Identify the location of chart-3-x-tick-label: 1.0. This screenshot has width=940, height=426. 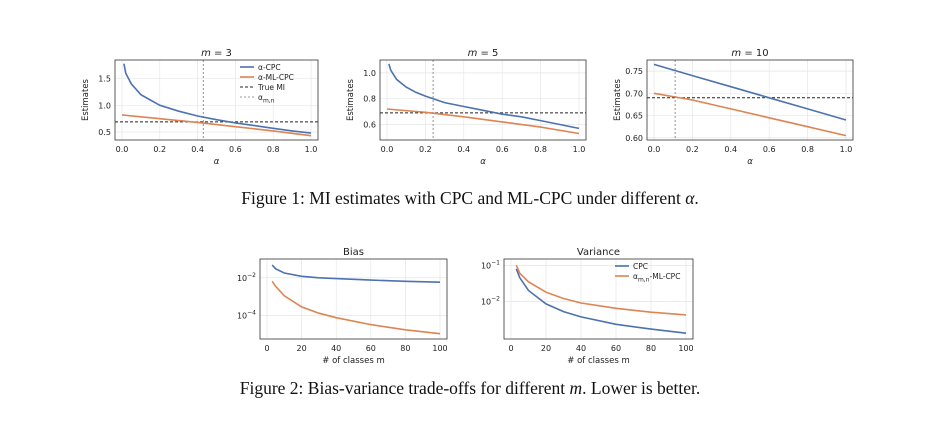
(846, 149).